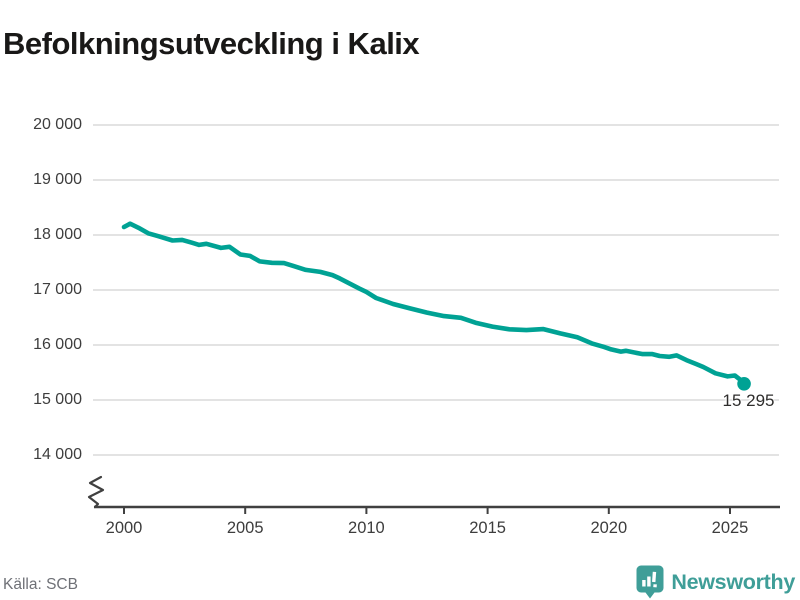  Describe the element at coordinates (57, 179) in the screenshot. I see `y-axis-tick-label: 19 000` at that location.